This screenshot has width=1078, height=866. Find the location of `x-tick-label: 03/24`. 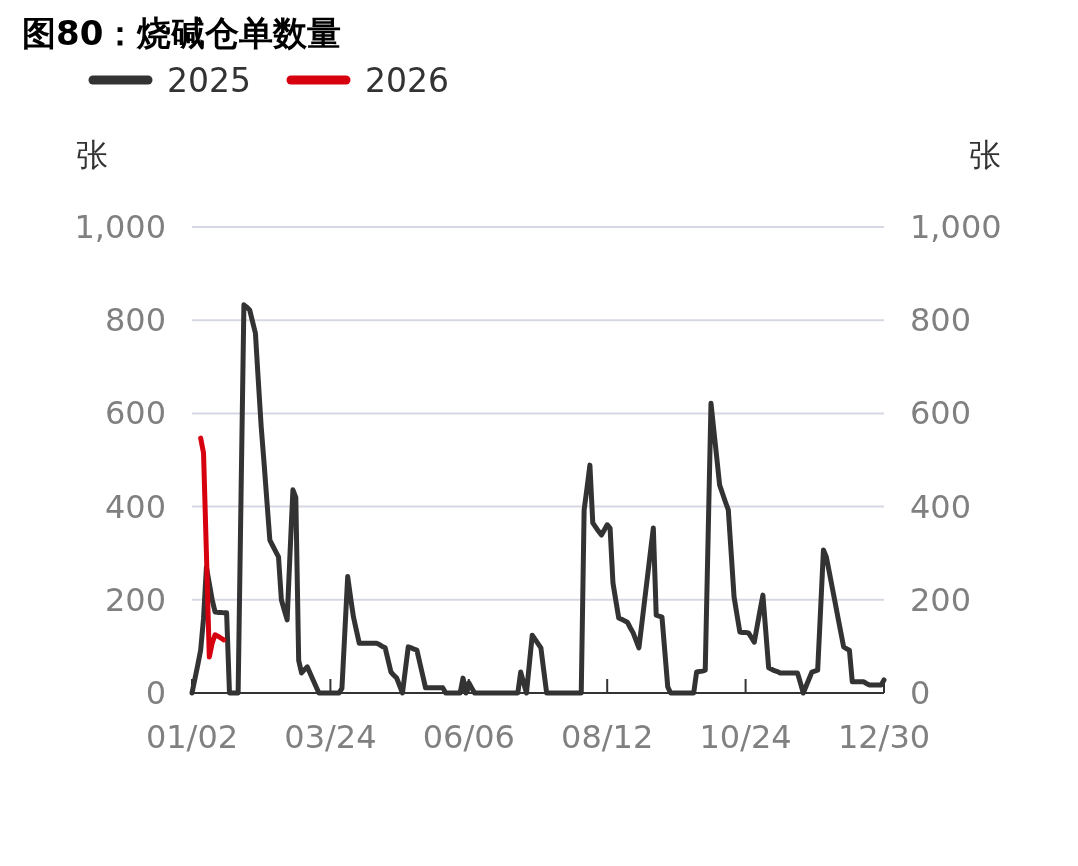

x-tick-label: 03/24 is located at coordinates (330, 737).